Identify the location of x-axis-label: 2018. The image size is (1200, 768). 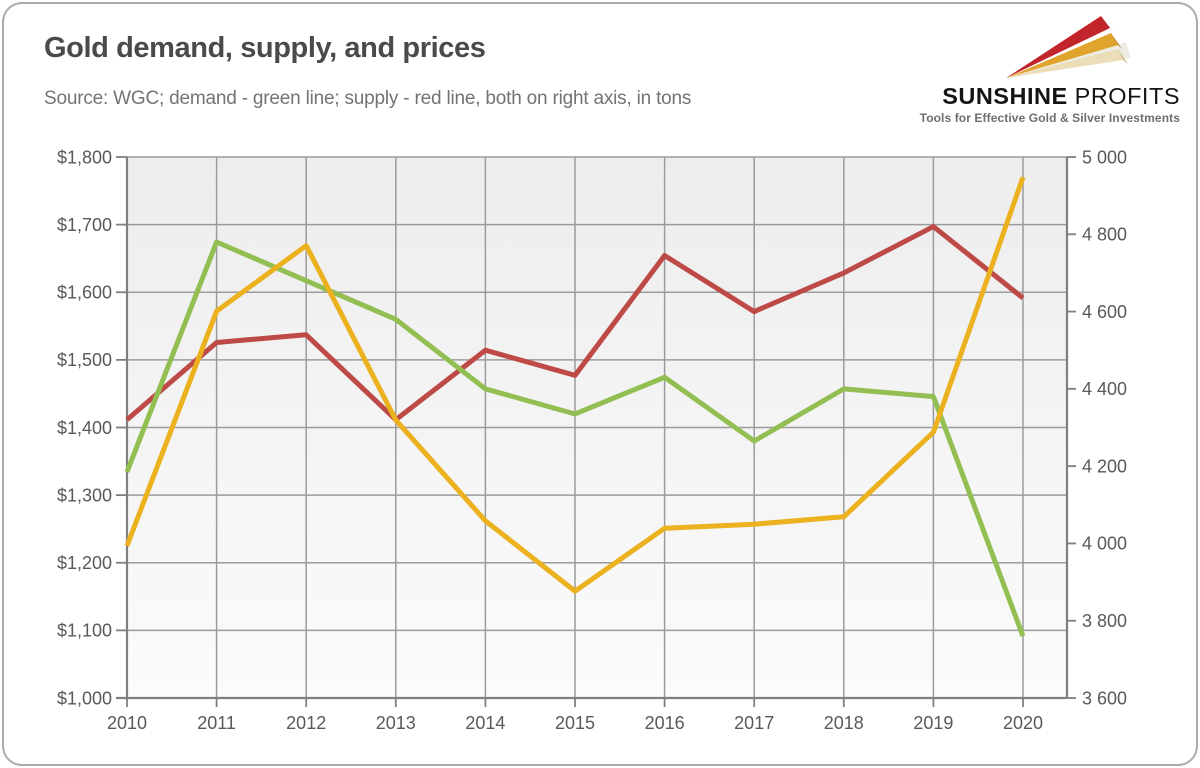
(844, 723).